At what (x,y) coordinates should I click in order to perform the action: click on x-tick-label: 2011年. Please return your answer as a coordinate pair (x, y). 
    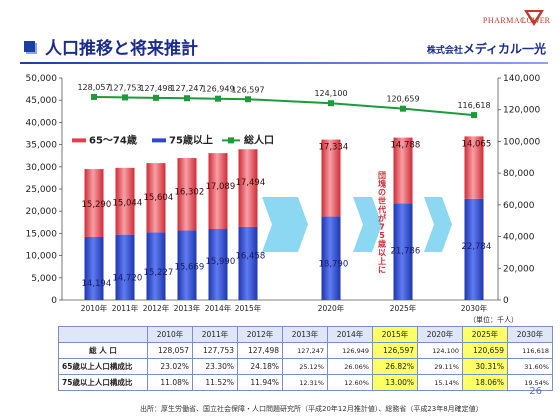
    Looking at the image, I should click on (125, 308).